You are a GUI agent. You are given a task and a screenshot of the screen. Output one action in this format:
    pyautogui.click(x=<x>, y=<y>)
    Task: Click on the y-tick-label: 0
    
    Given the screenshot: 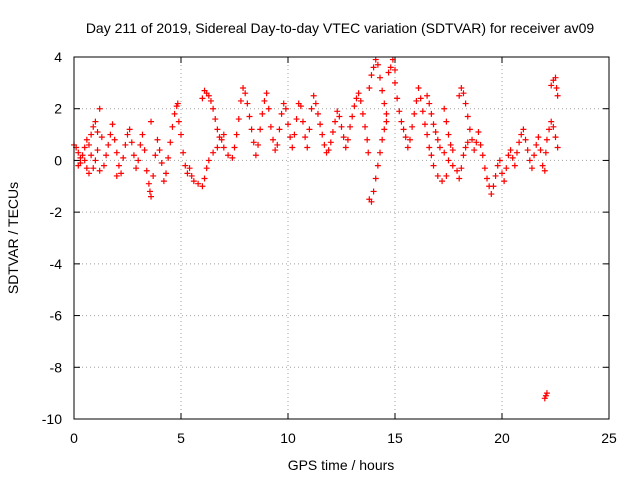 What is the action you would take?
    pyautogui.click(x=58, y=160)
    